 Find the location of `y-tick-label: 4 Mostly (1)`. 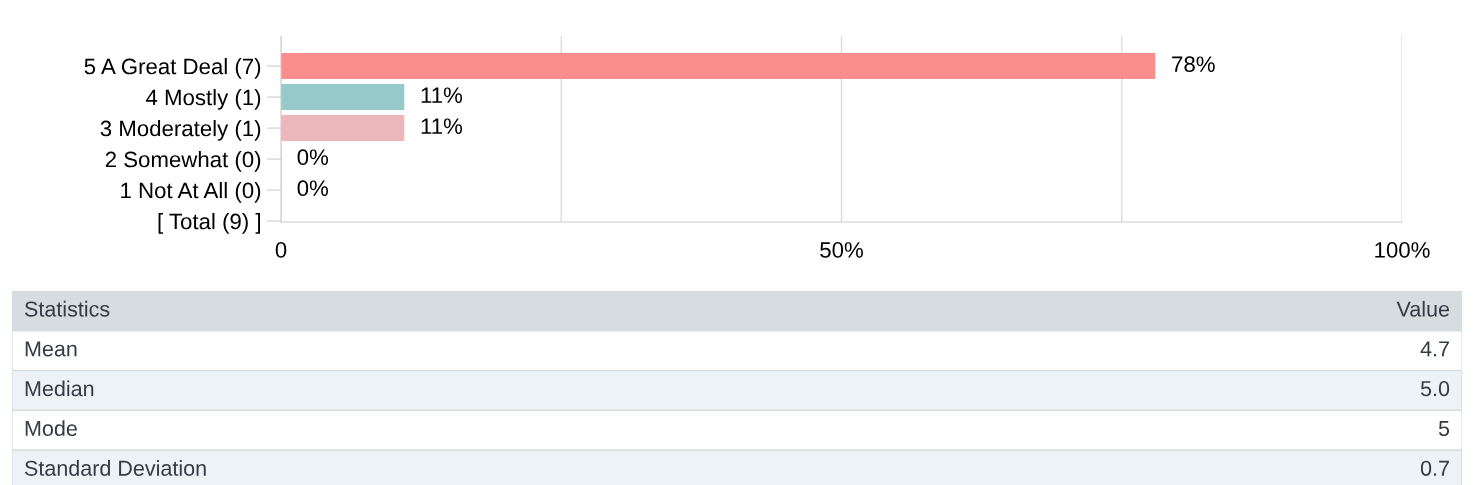

y-tick-label: 4 Mostly (1) is located at coordinates (203, 99).